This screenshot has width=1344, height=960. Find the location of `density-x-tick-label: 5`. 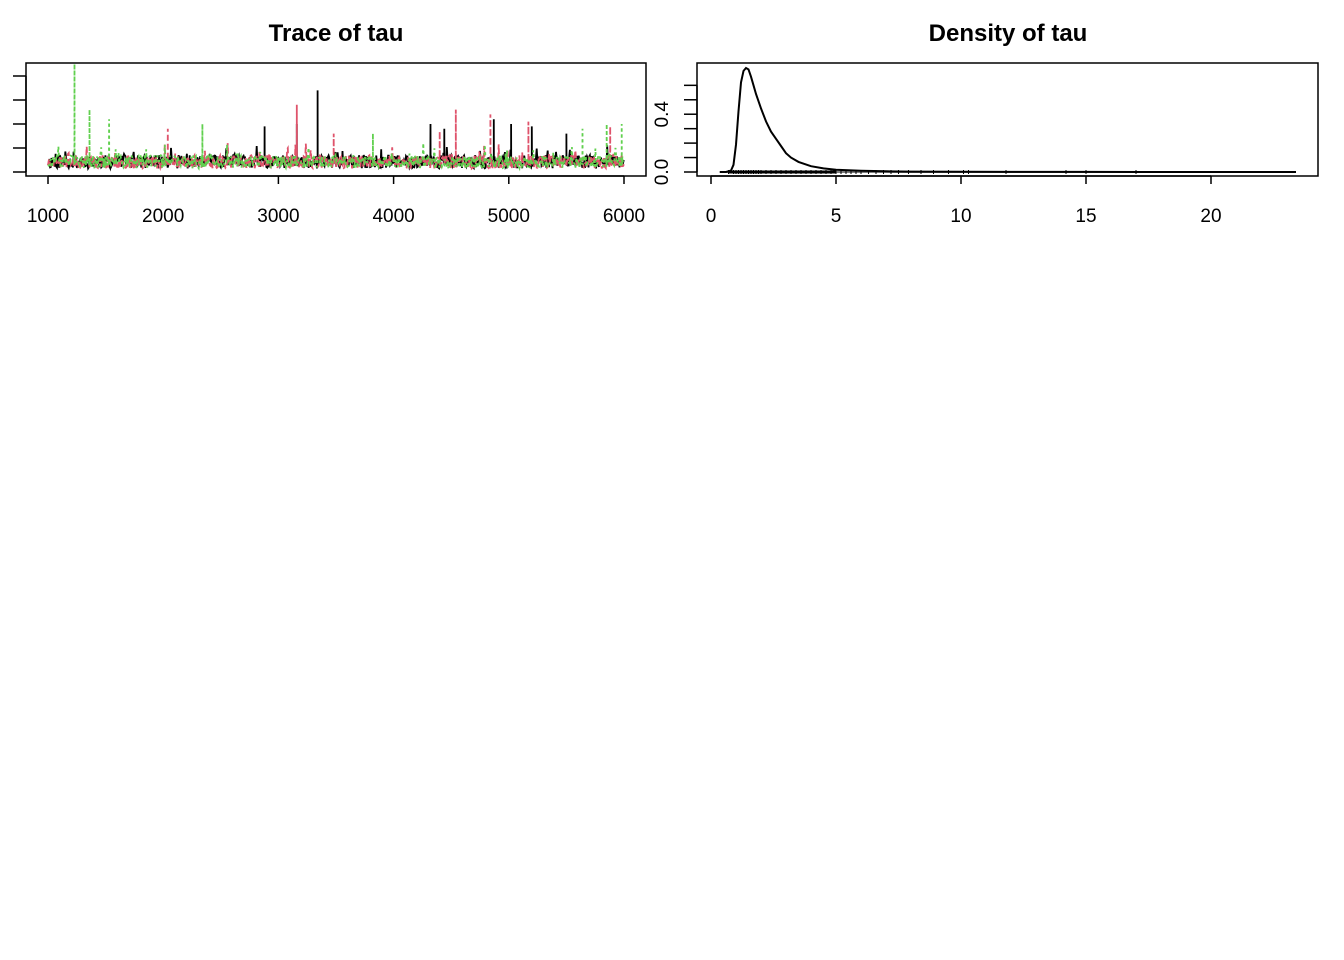

density-x-tick-label: 5 is located at coordinates (836, 216).